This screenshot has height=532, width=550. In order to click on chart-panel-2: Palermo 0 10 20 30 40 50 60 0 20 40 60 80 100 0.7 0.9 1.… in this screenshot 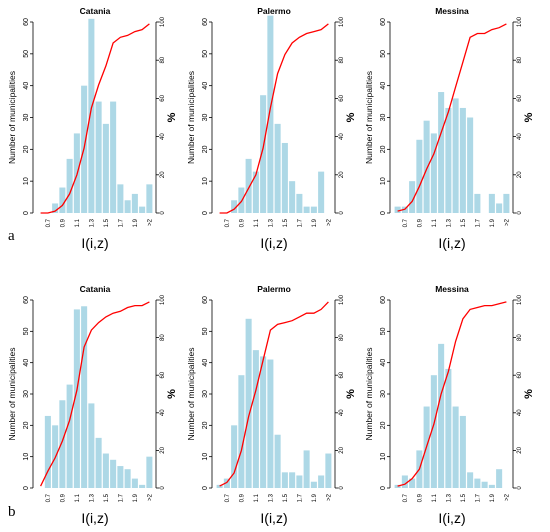, I will do `click(271, 128)`.